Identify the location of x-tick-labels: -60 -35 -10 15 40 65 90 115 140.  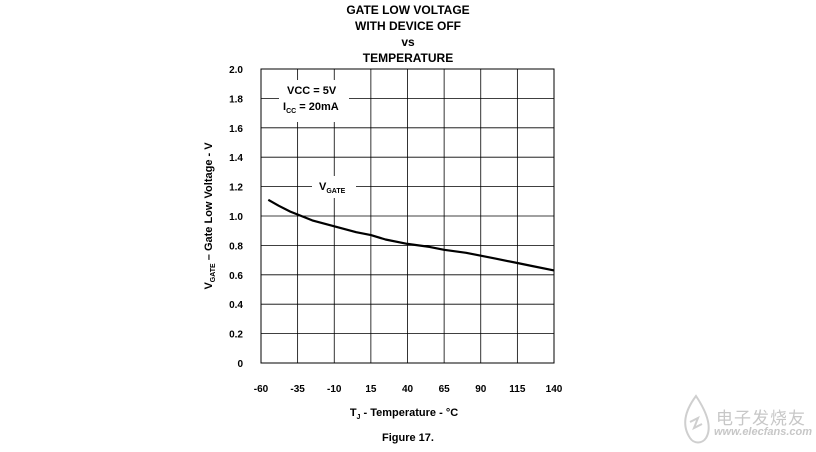
(408, 389).